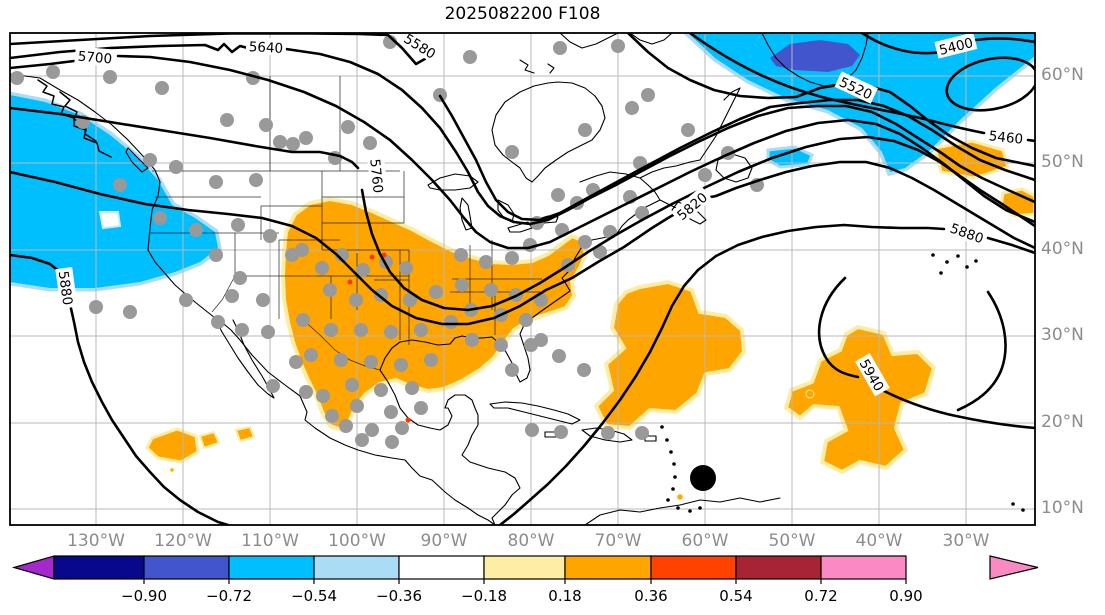 The height and width of the screenshot is (615, 1105). I want to click on small-island-dots, so click(842, 383).